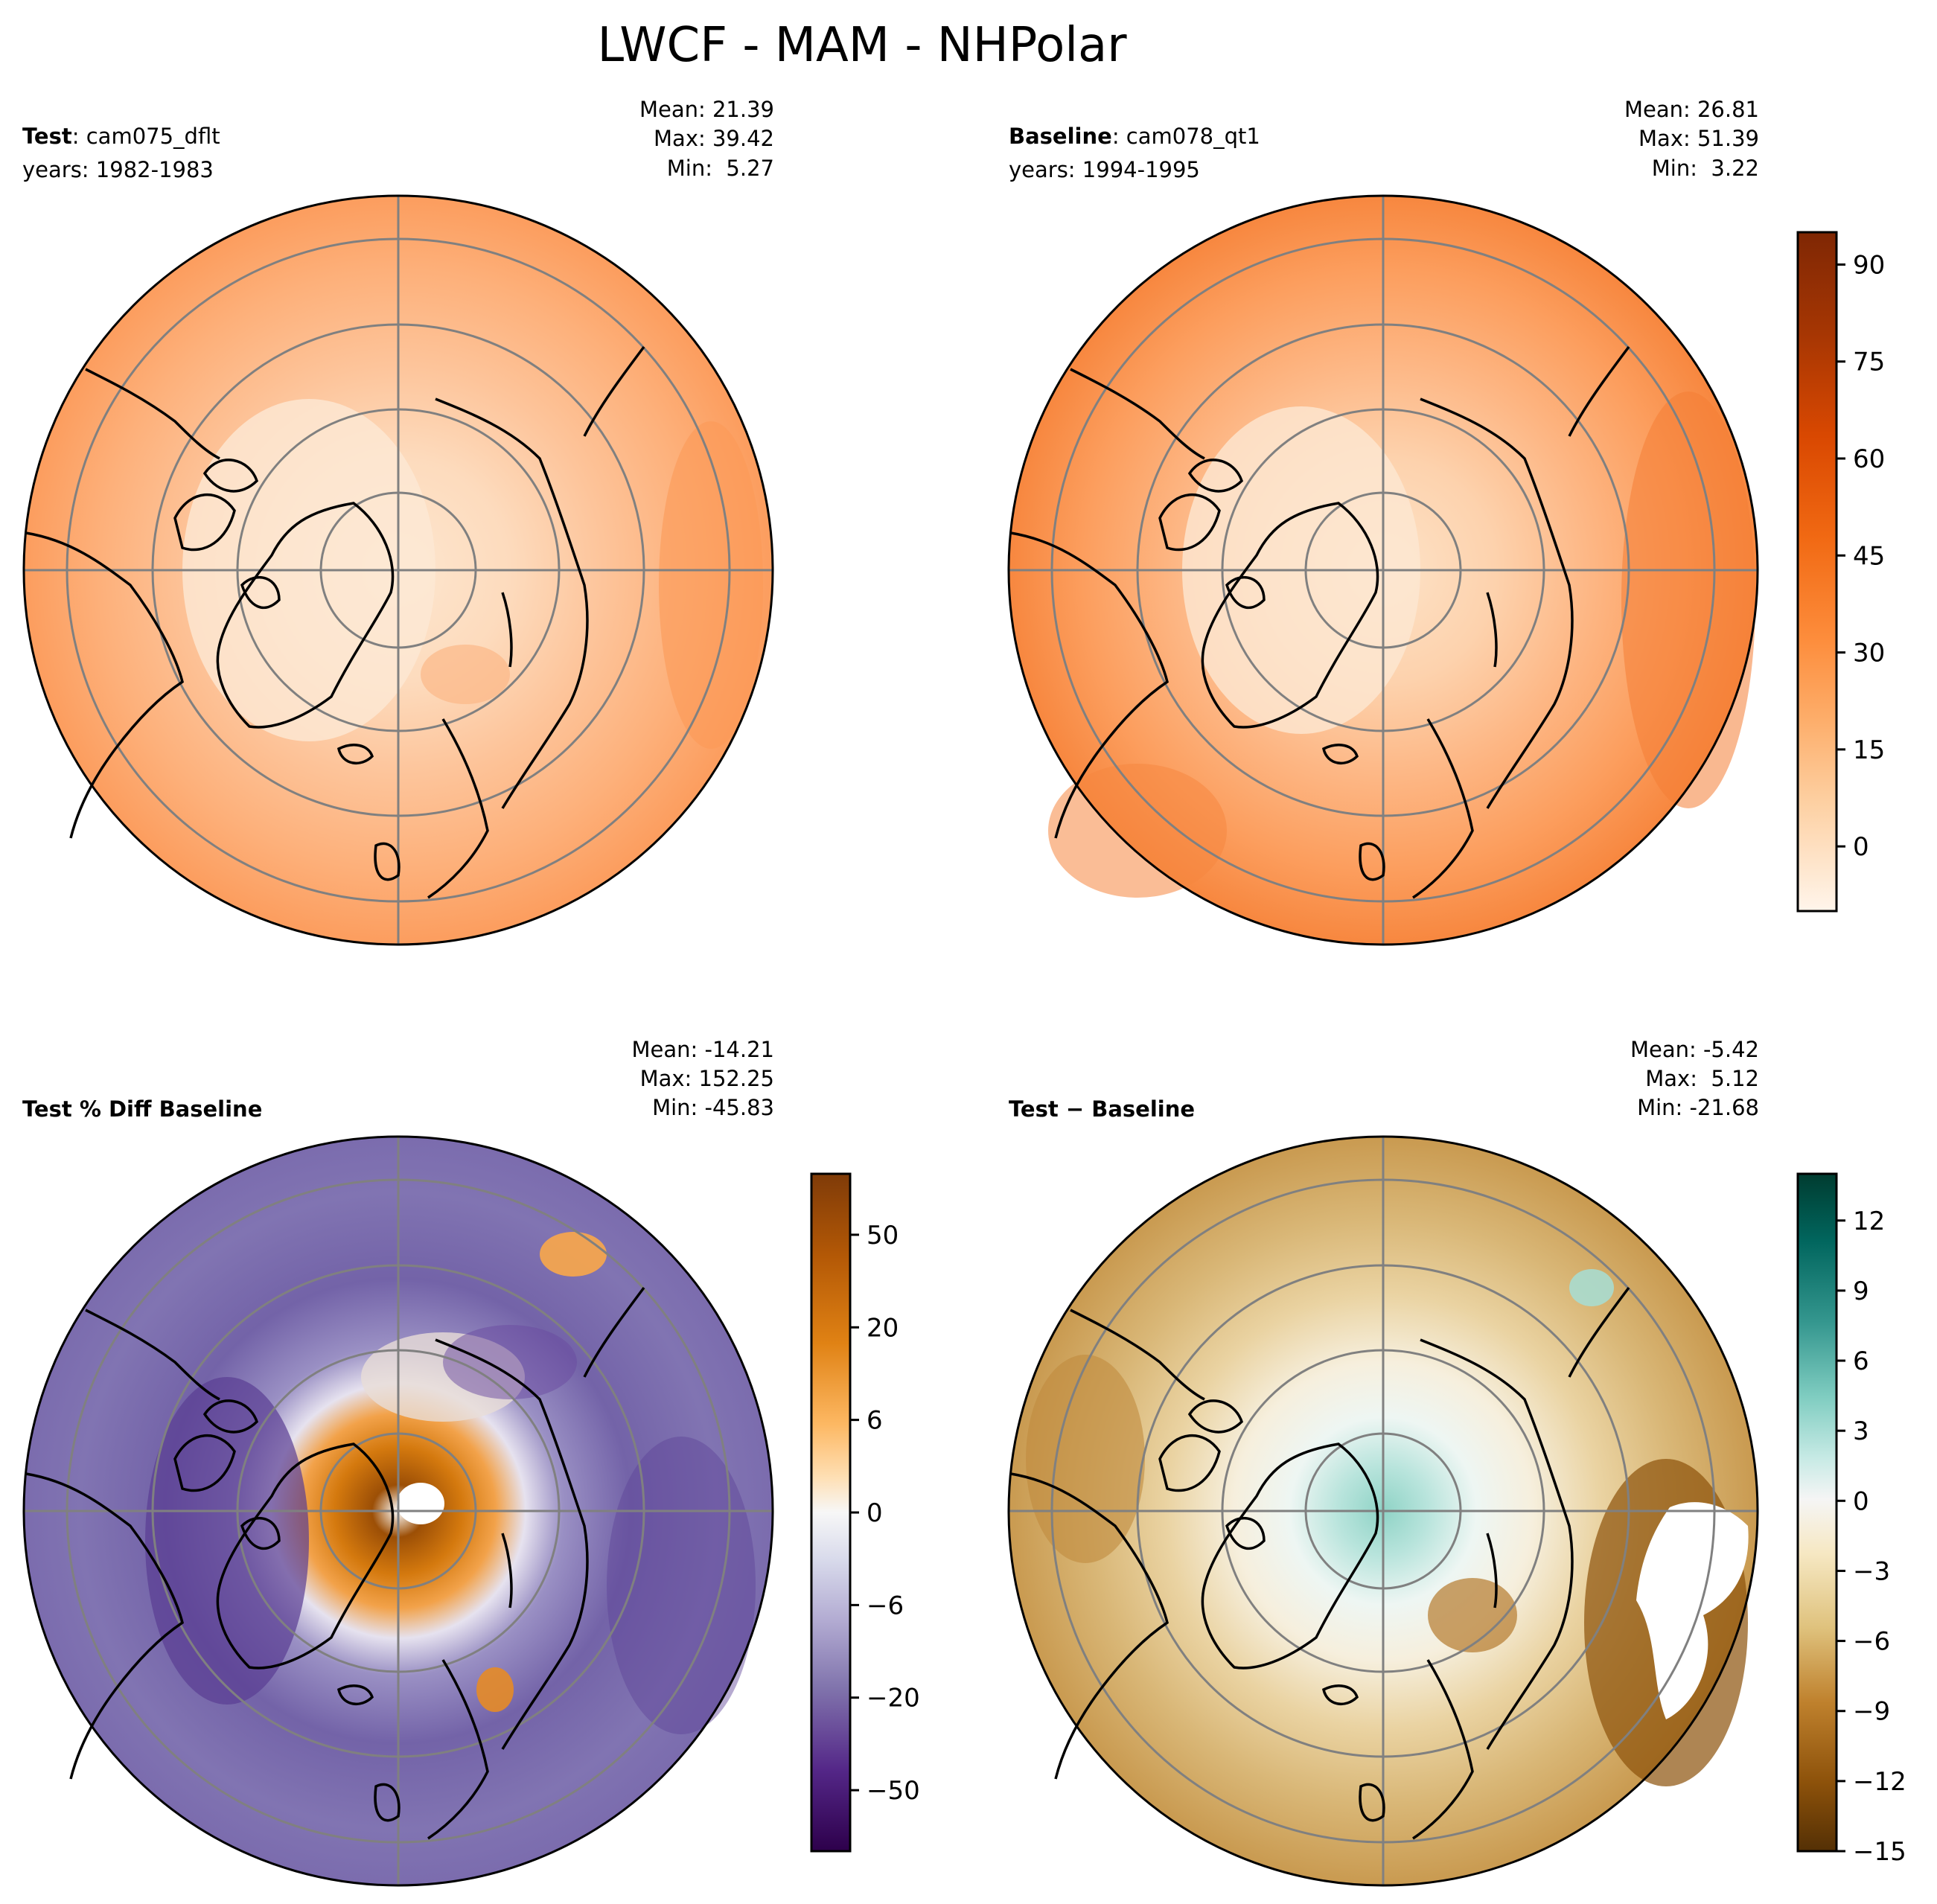  What do you see at coordinates (703, 1049) in the screenshot?
I see `panel-pctdiff-mean: Mean: -14.21` at bounding box center [703, 1049].